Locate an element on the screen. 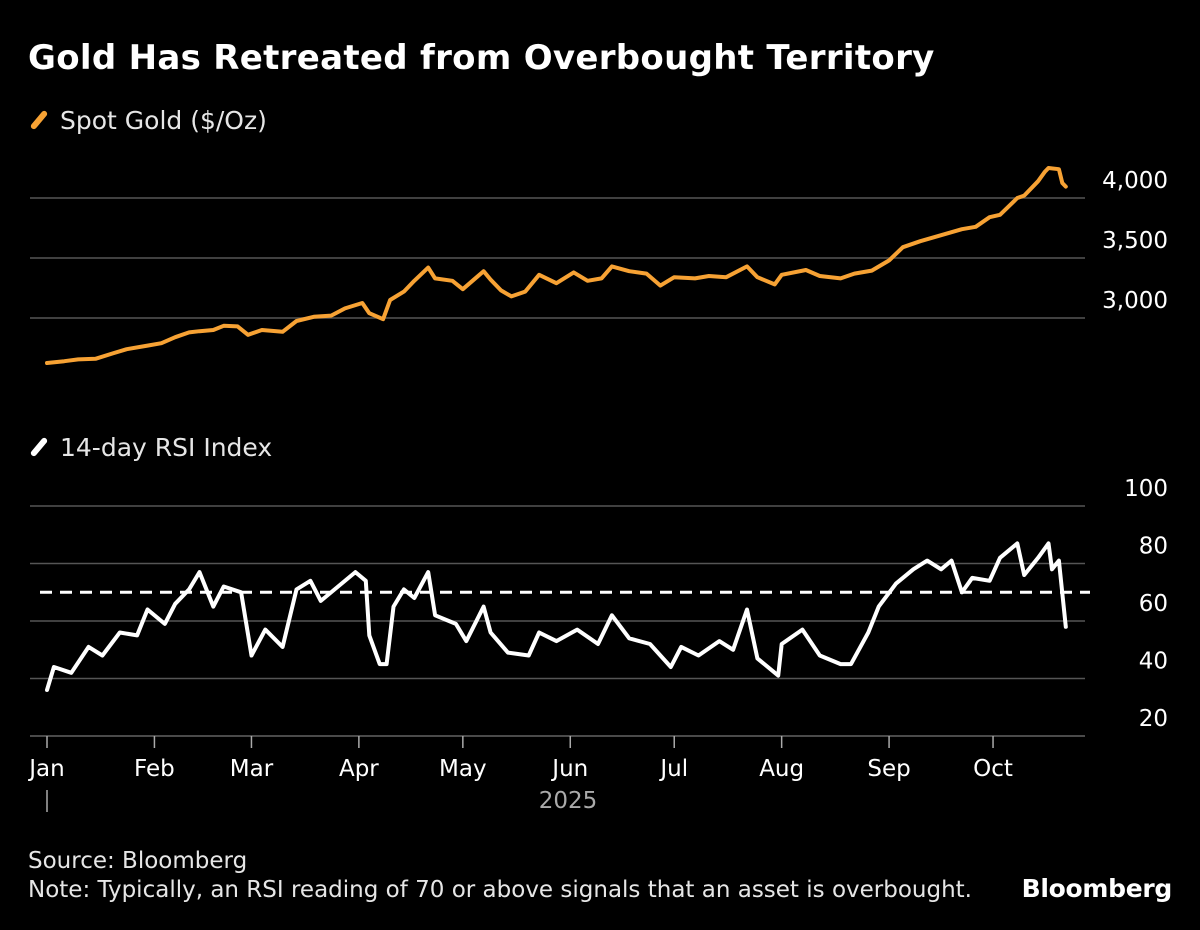 This screenshot has height=930, width=1200. y-tick-label: 80 is located at coordinates (1153, 547).